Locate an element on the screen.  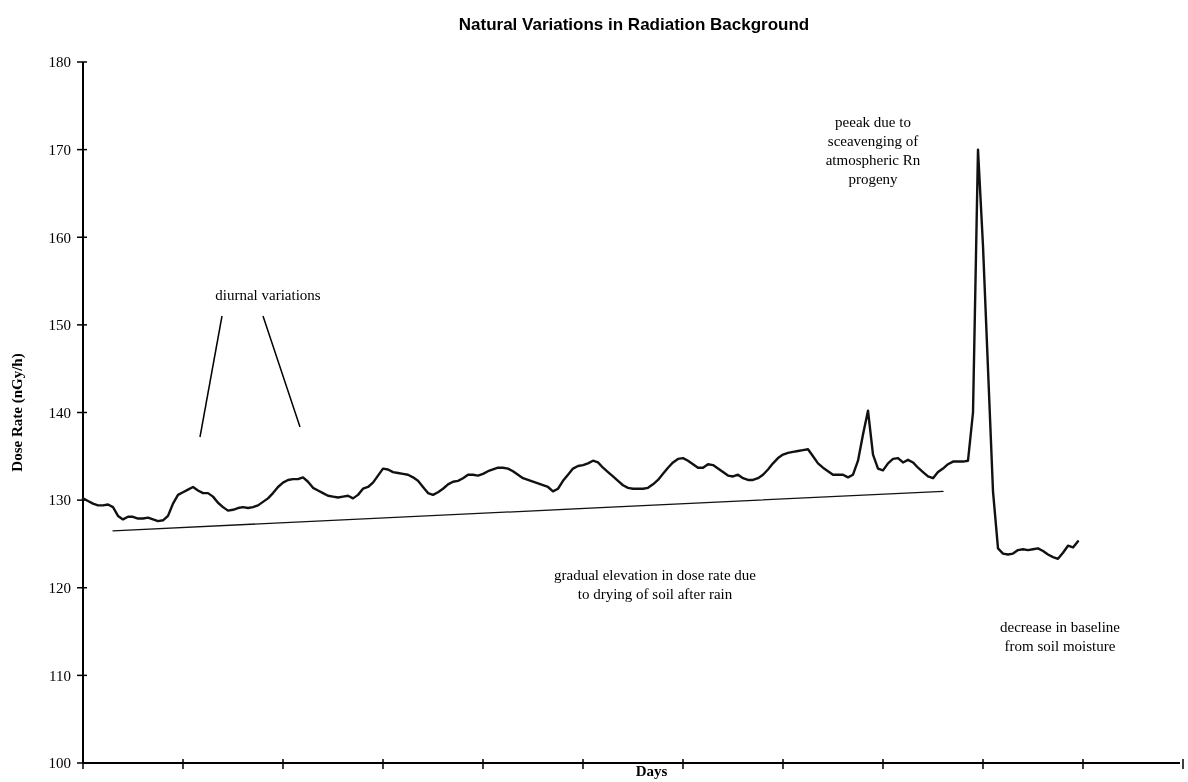
annotation: decrease in baseline from soil moisture is located at coordinates (1060, 636).